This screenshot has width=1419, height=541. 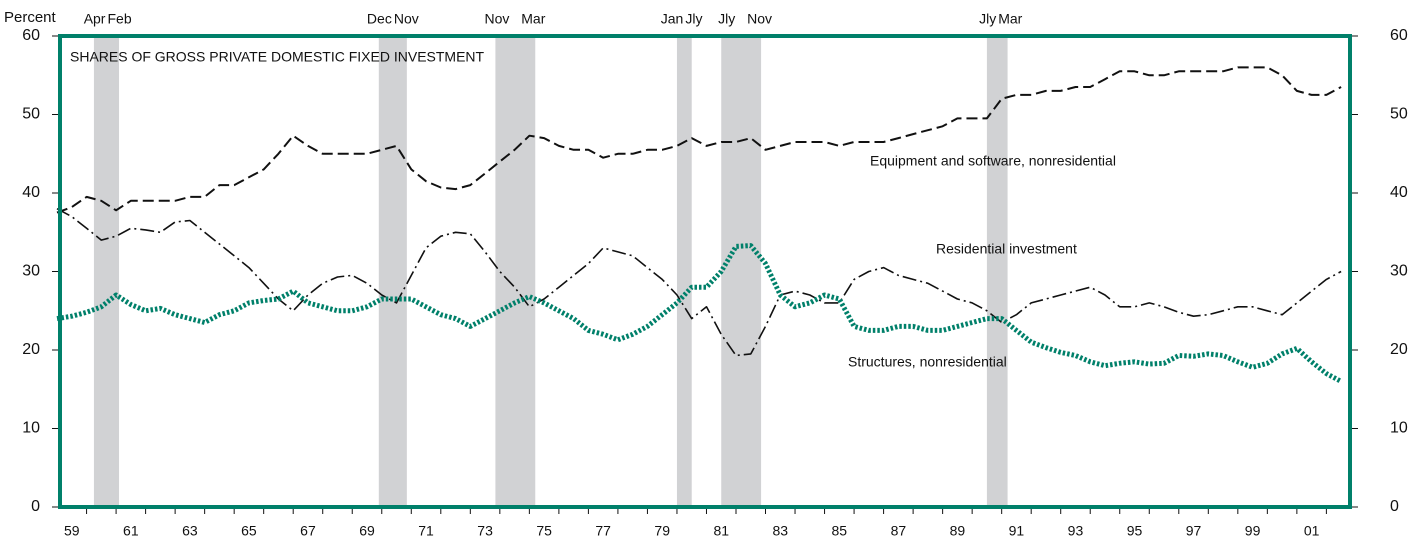 I want to click on x-tick-label: 61, so click(x=131, y=531).